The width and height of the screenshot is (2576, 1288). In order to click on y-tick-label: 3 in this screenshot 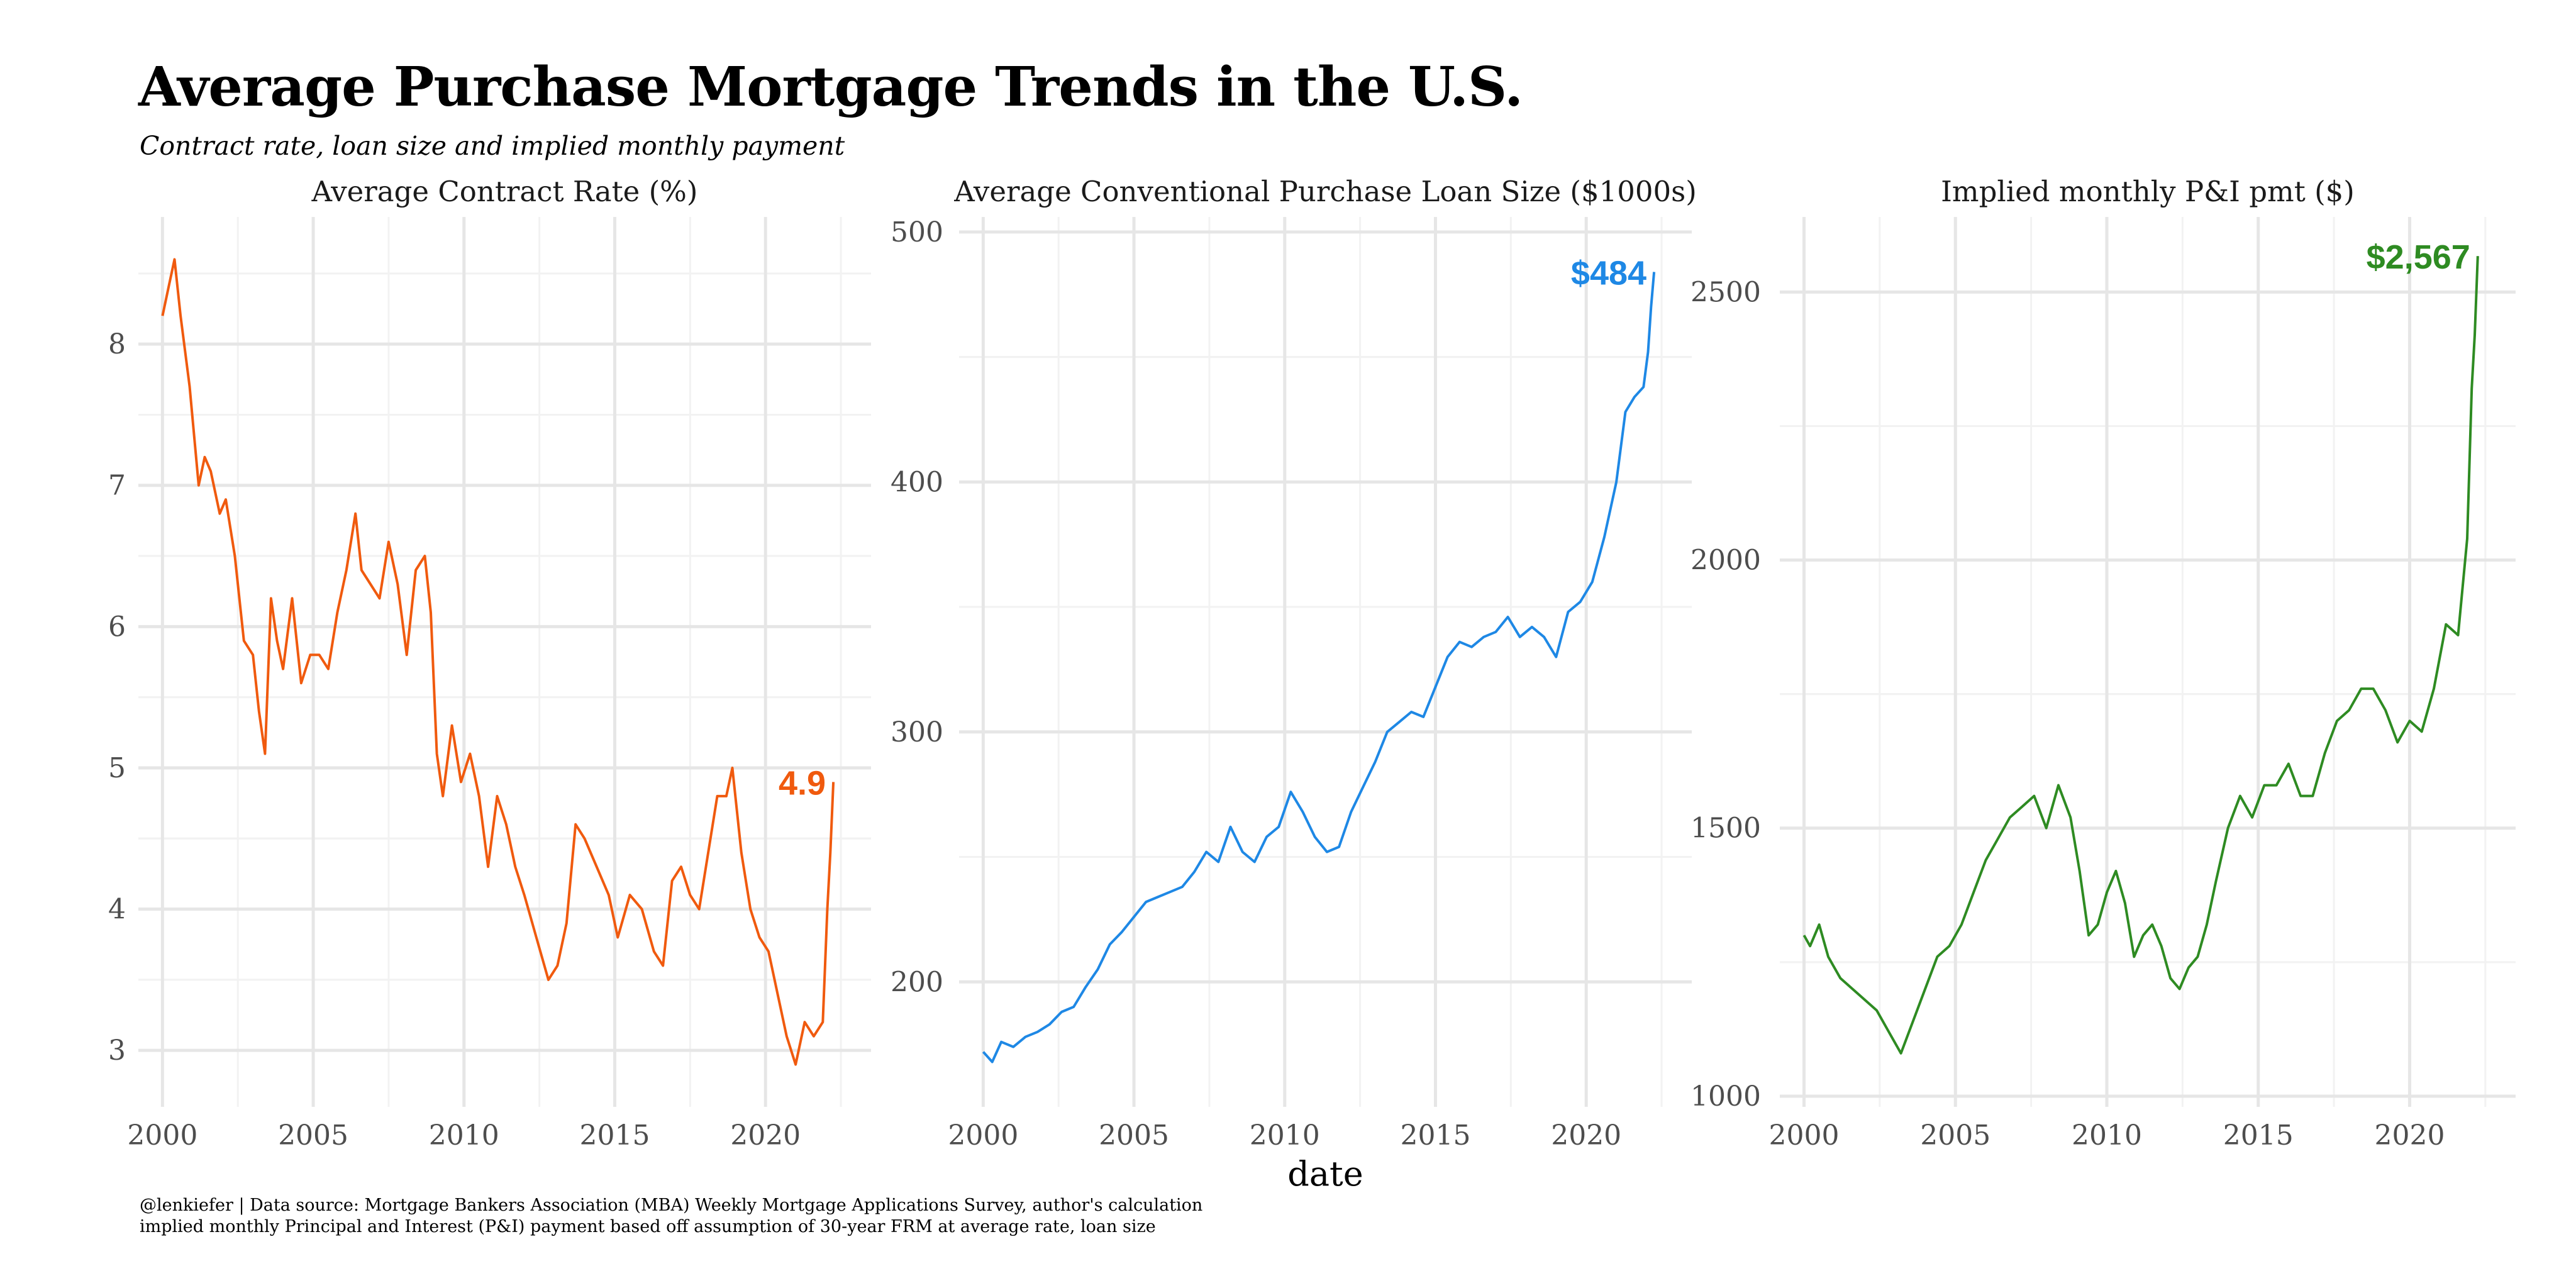, I will do `click(117, 1051)`.